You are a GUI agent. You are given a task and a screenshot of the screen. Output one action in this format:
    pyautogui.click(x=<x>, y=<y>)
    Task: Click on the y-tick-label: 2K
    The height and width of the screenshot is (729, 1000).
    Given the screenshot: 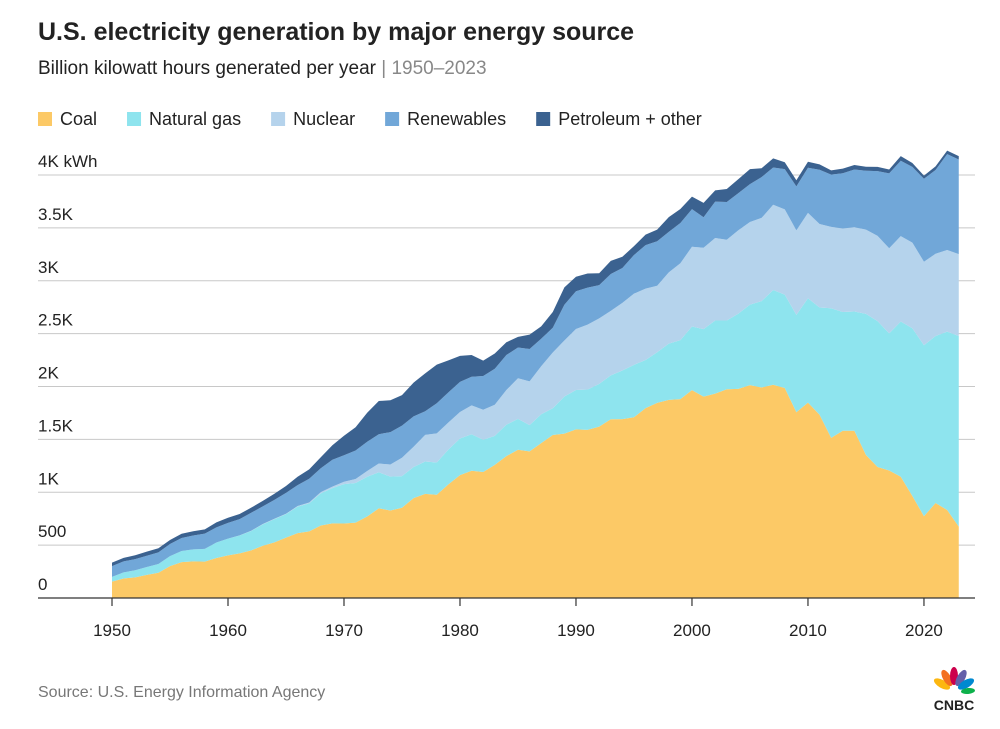 What is the action you would take?
    pyautogui.click(x=48, y=373)
    